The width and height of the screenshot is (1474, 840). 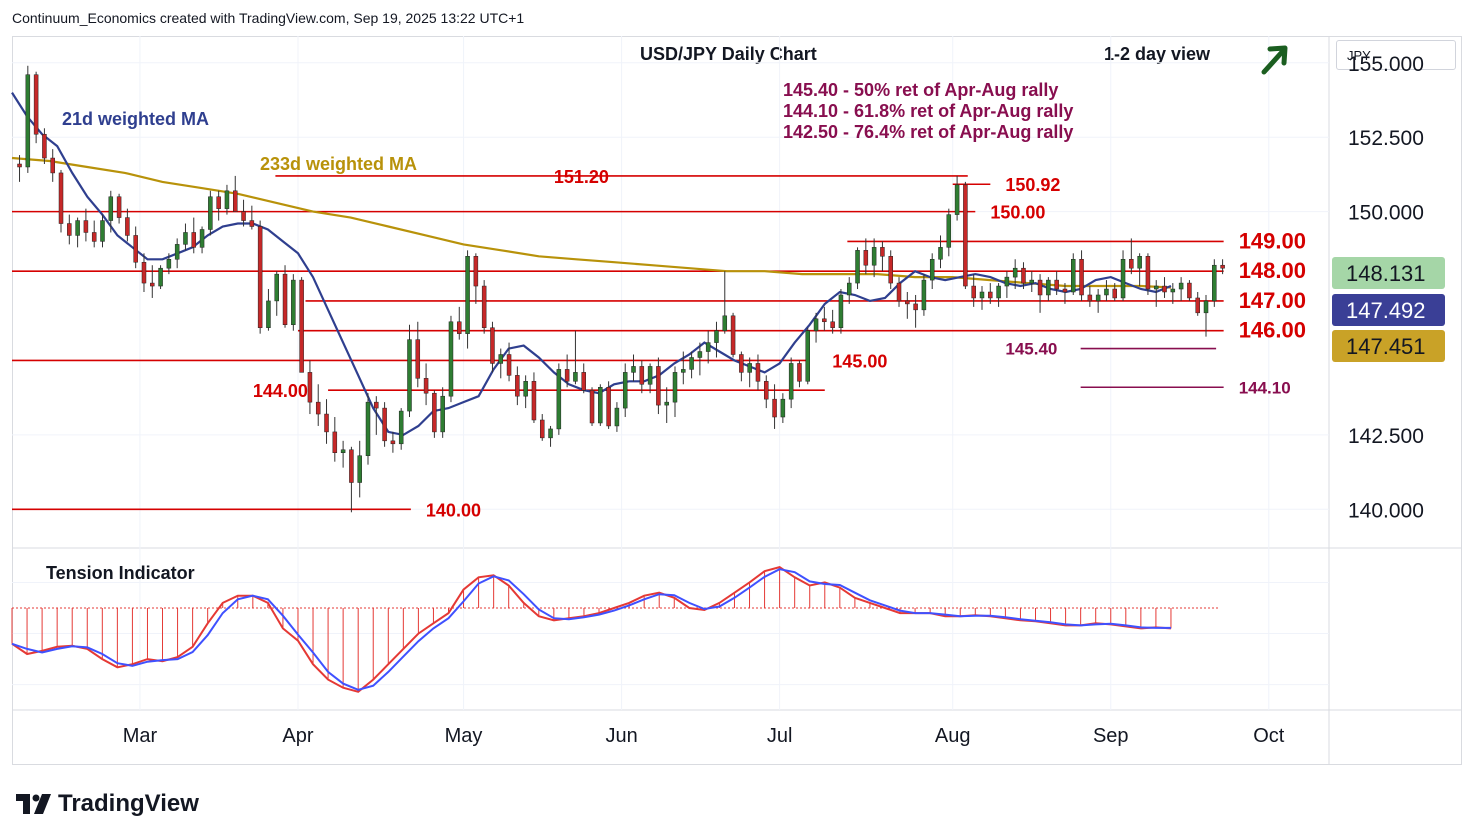 What do you see at coordinates (1157, 54) in the screenshot?
I see `view-label: 1-2 day view` at bounding box center [1157, 54].